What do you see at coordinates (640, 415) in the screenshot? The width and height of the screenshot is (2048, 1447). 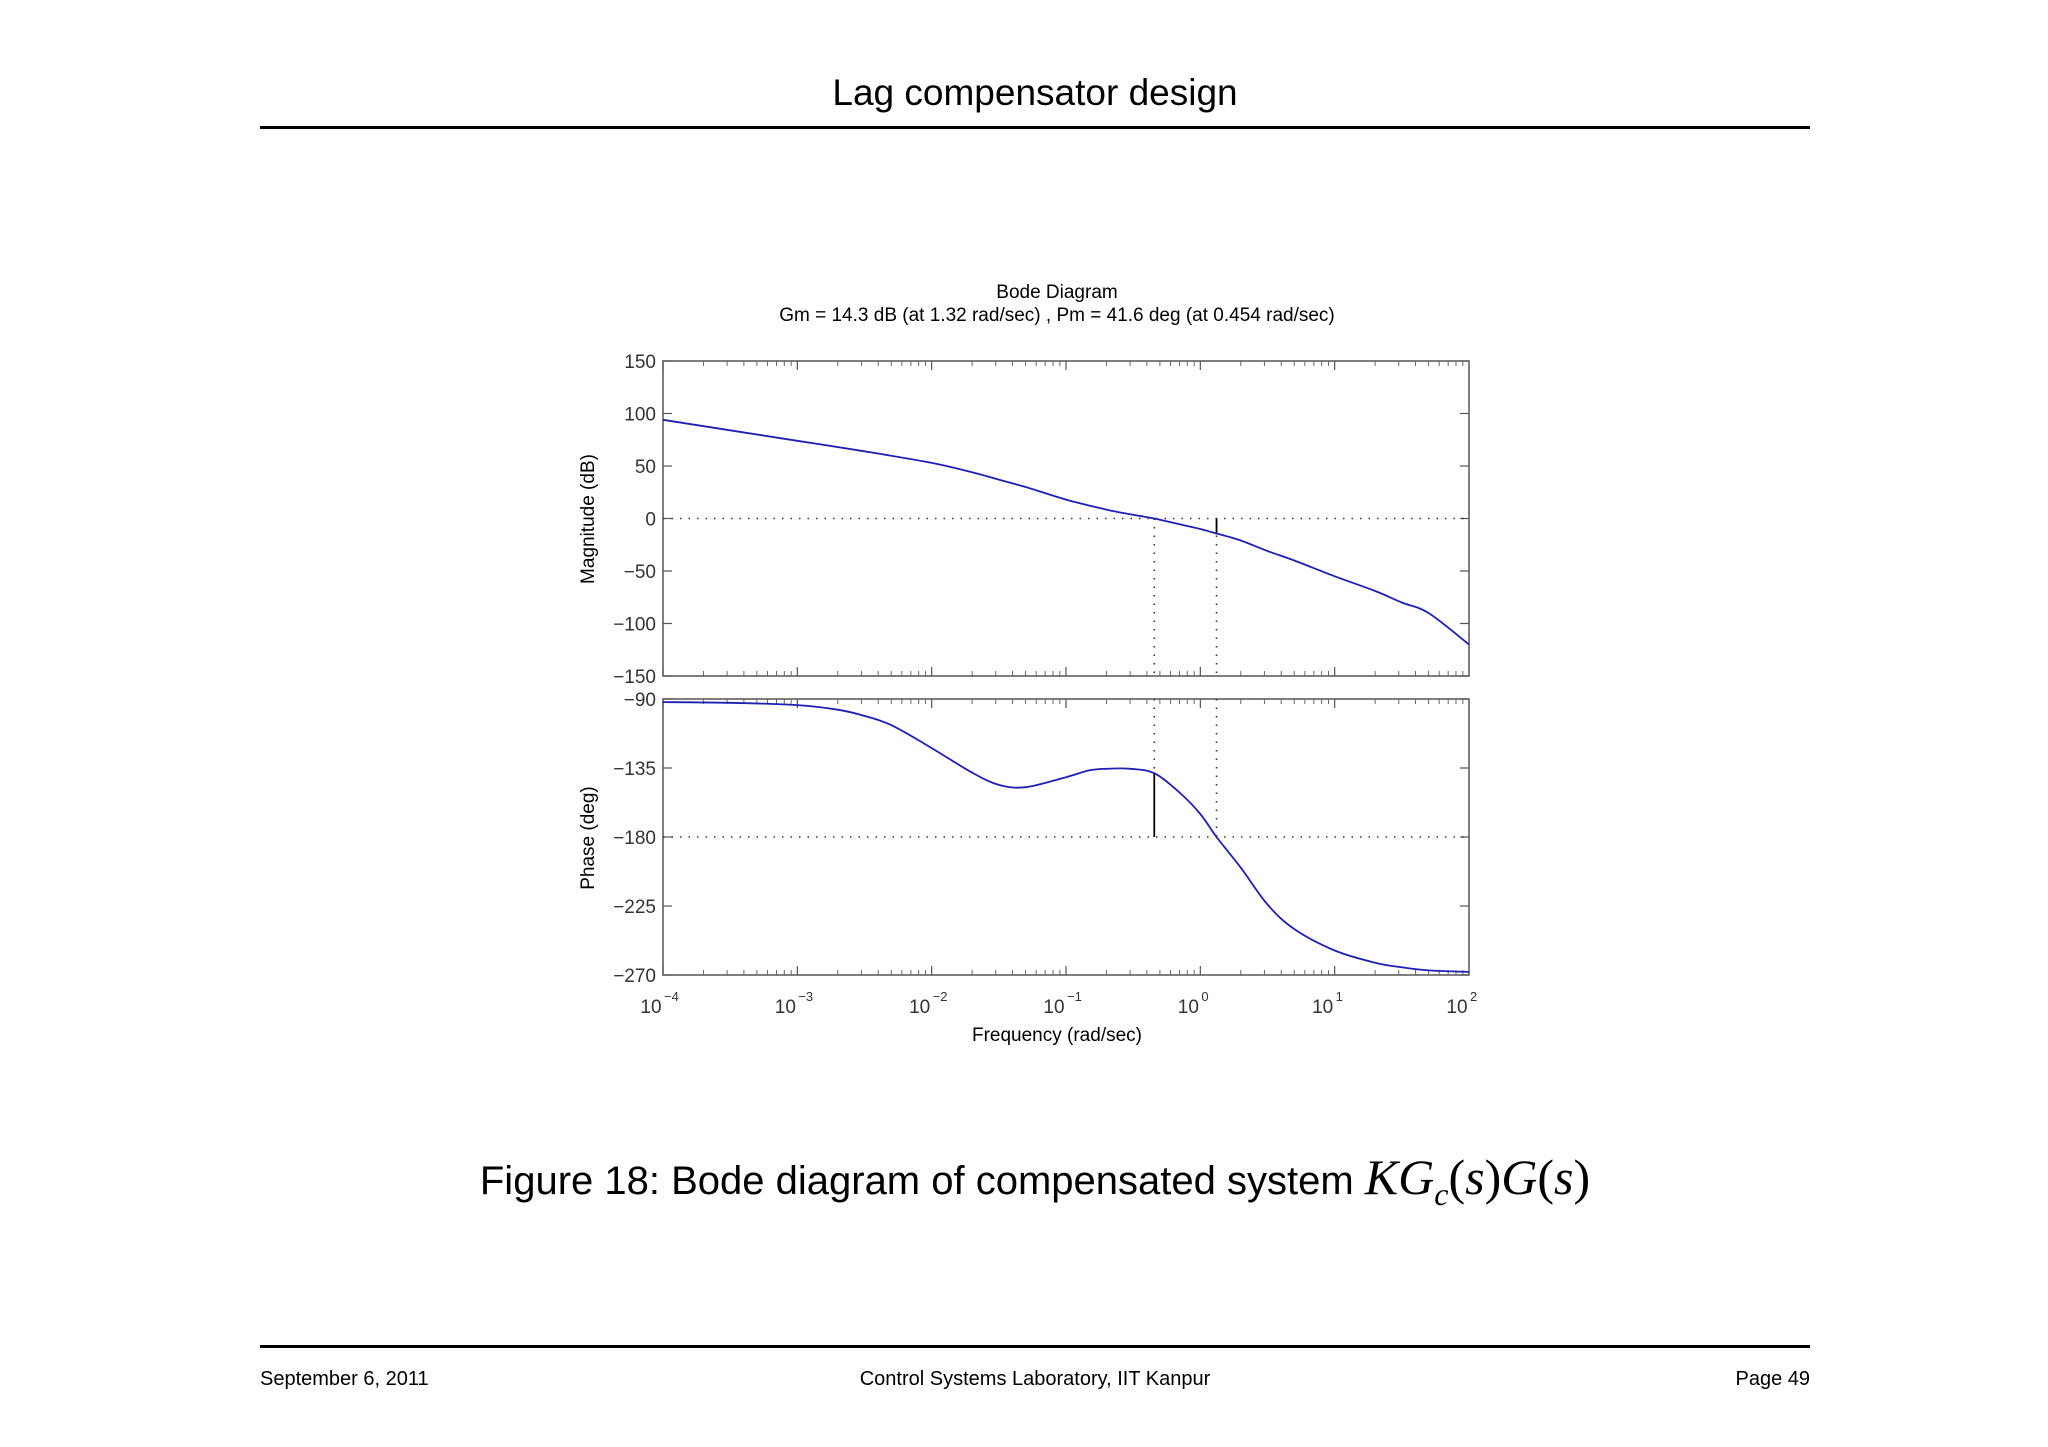 I see `y-tick-label: 100` at bounding box center [640, 415].